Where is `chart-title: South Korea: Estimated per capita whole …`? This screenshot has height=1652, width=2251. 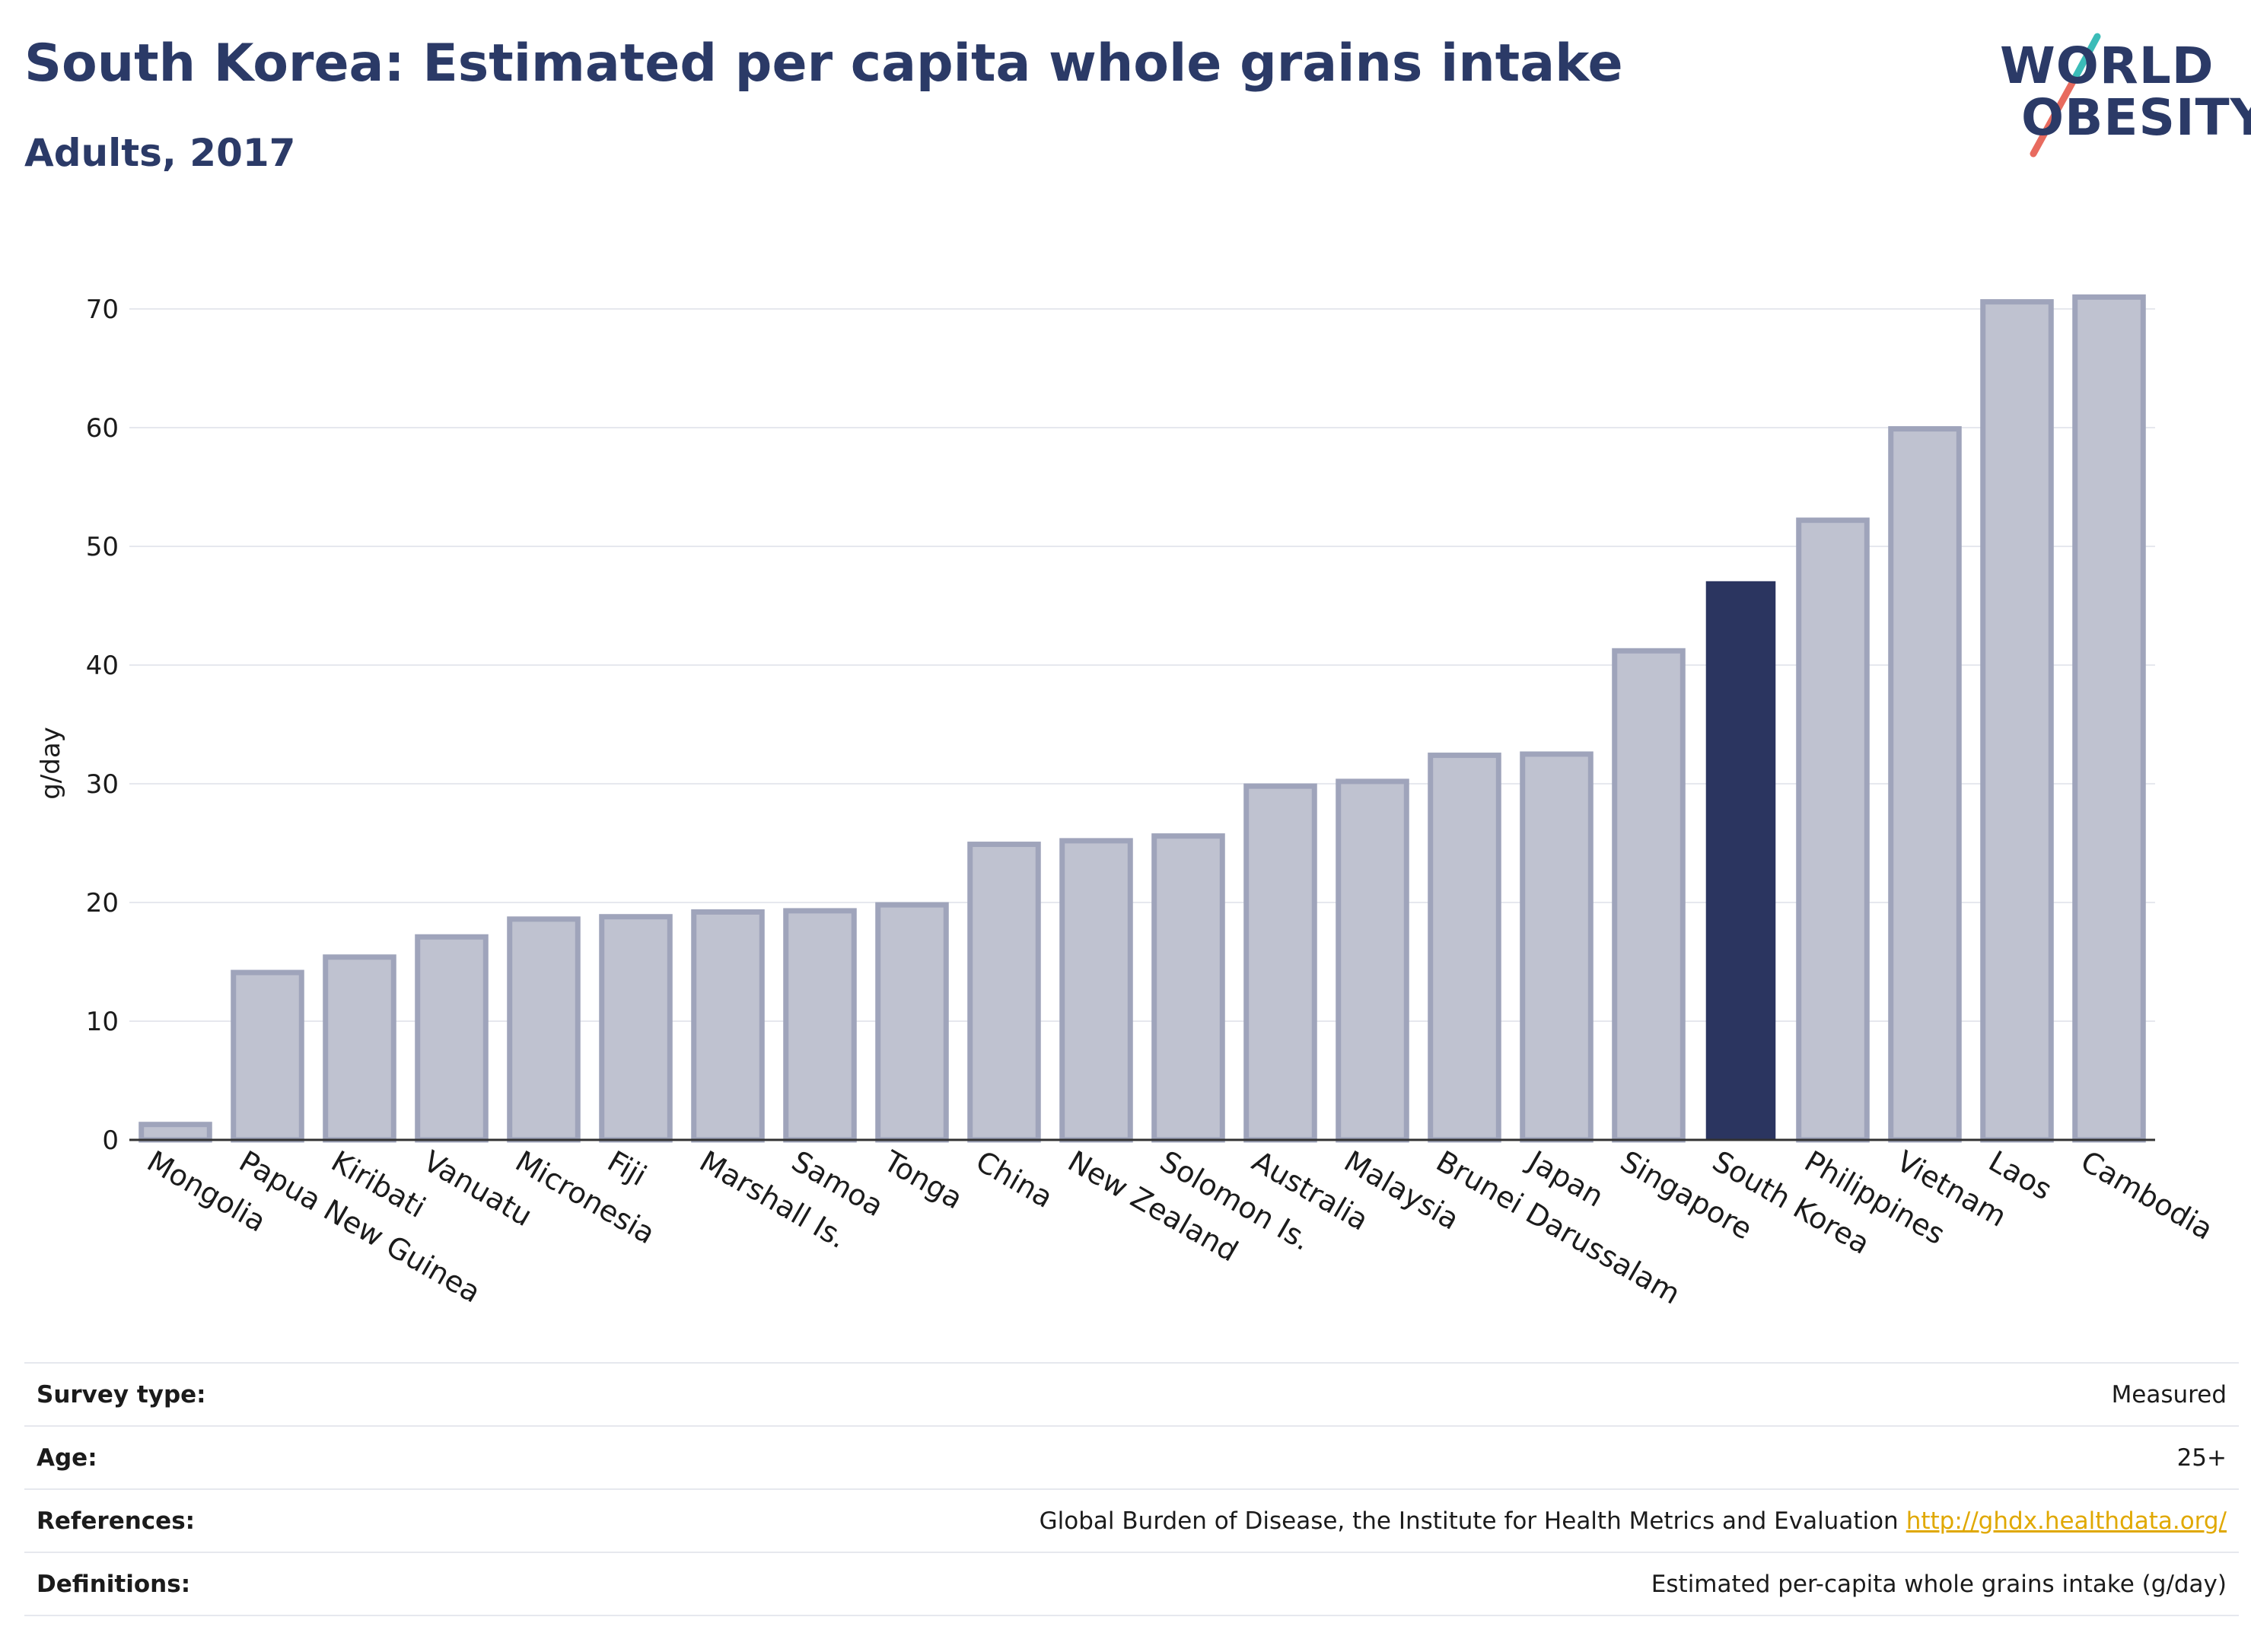
chart-title: South Korea: Estimated per capita whole … is located at coordinates (823, 63).